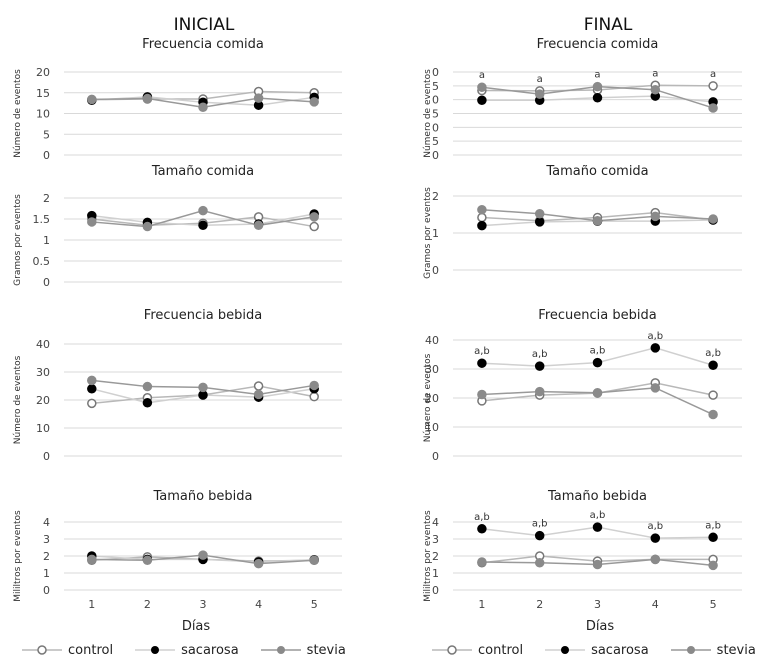  I want to click on x-tick-label: 3, so click(597, 604).